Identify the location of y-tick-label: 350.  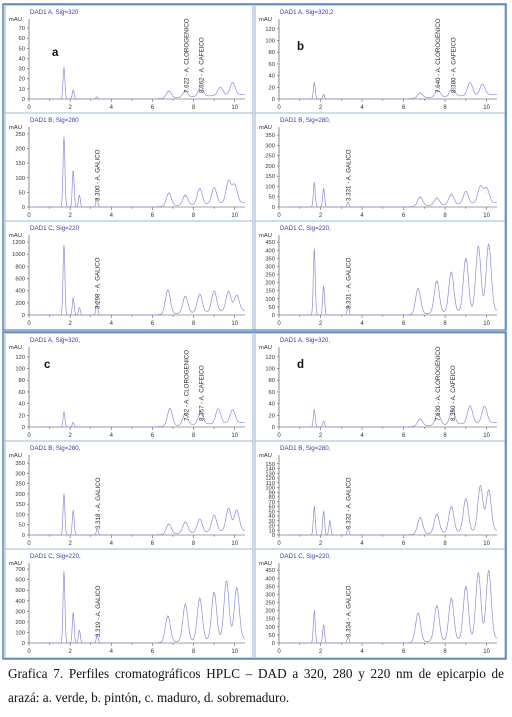
(270, 136).